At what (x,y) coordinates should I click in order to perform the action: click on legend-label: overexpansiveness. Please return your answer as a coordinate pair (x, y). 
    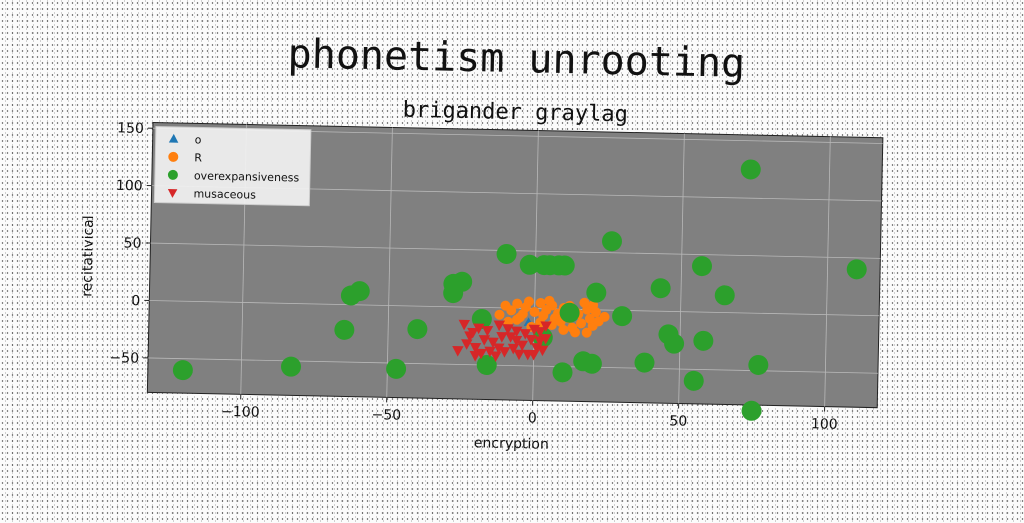
    Looking at the image, I should click on (247, 176).